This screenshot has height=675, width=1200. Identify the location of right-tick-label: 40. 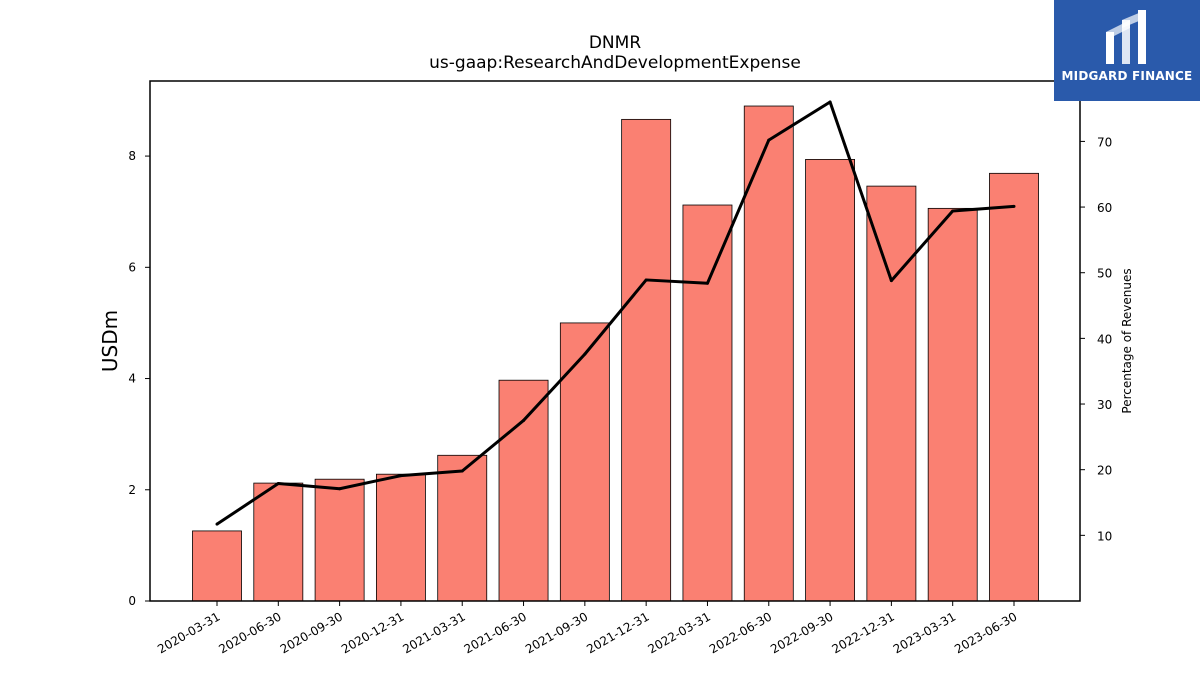
(1104, 339).